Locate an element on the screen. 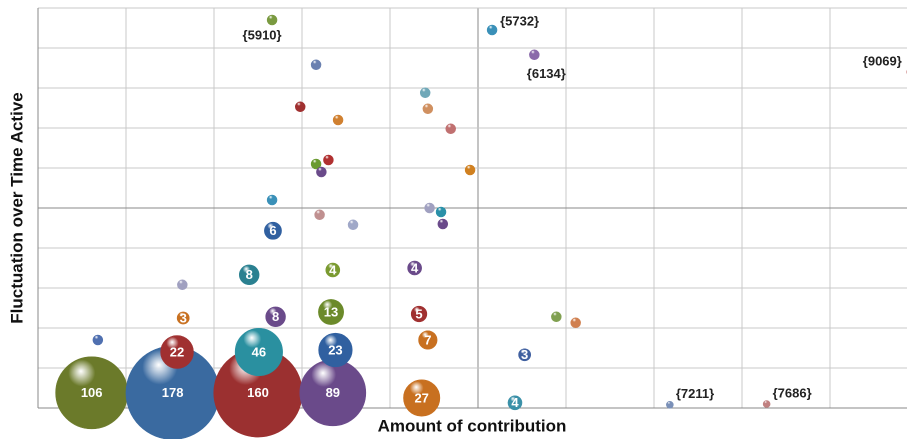 This screenshot has width=907, height=439. bubble-label: 13 is located at coordinates (331, 311).